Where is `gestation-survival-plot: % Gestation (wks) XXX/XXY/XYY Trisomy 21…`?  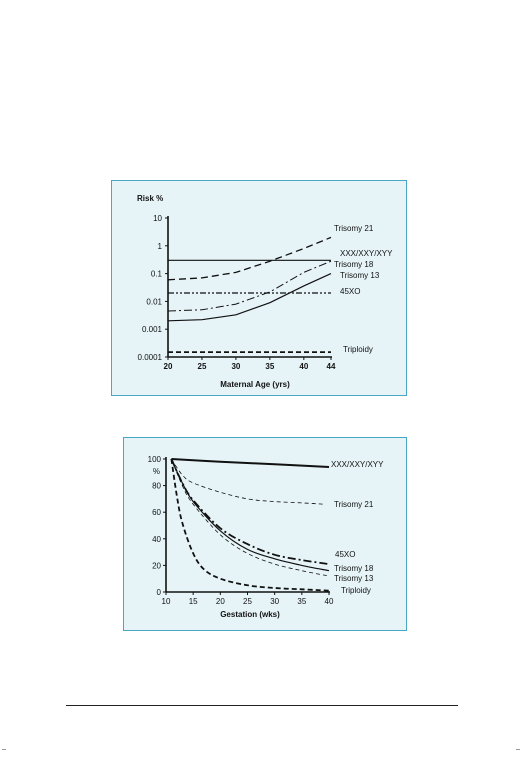 gestation-survival-plot: % Gestation (wks) XXX/XXY/XYY Trisomy 21… is located at coordinates (266, 537).